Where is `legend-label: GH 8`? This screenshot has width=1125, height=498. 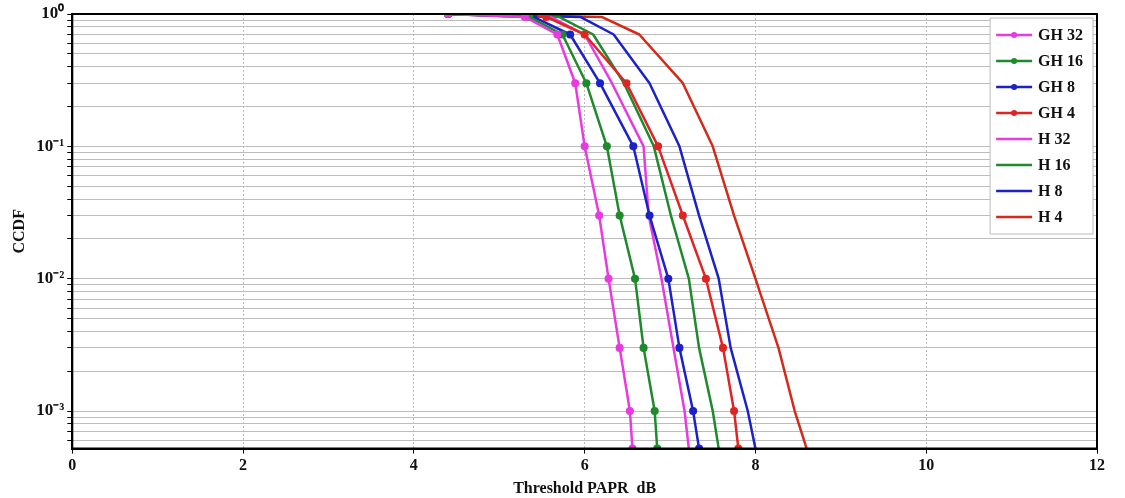 legend-label: GH 8 is located at coordinates (1056, 87).